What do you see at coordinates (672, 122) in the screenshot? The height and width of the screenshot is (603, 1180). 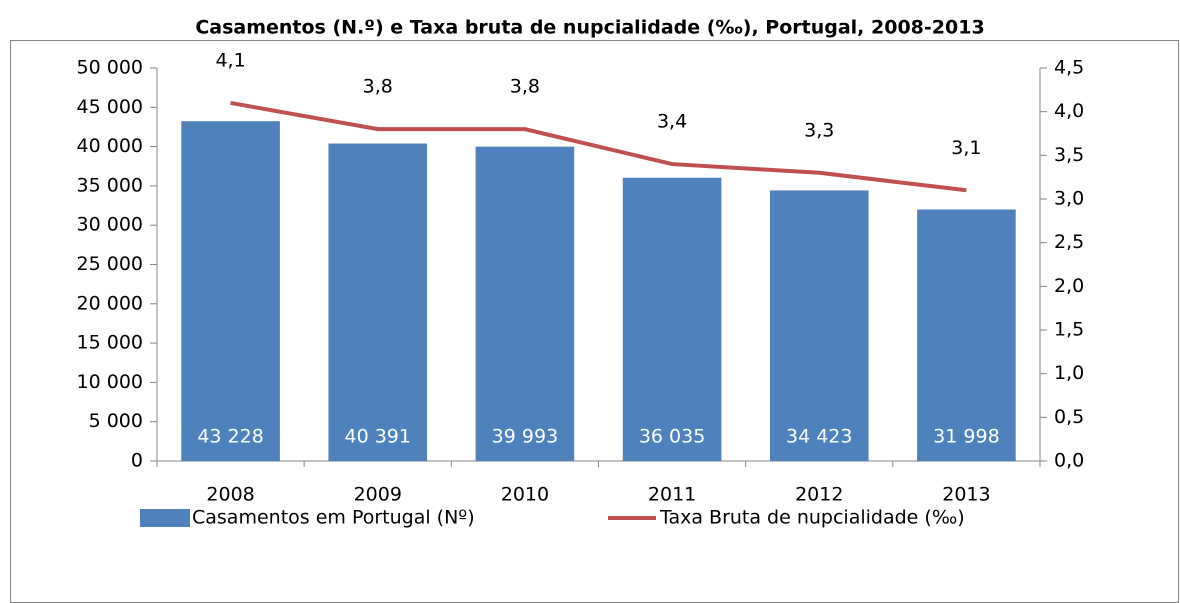 I see `line-value-label: 3,4` at bounding box center [672, 122].